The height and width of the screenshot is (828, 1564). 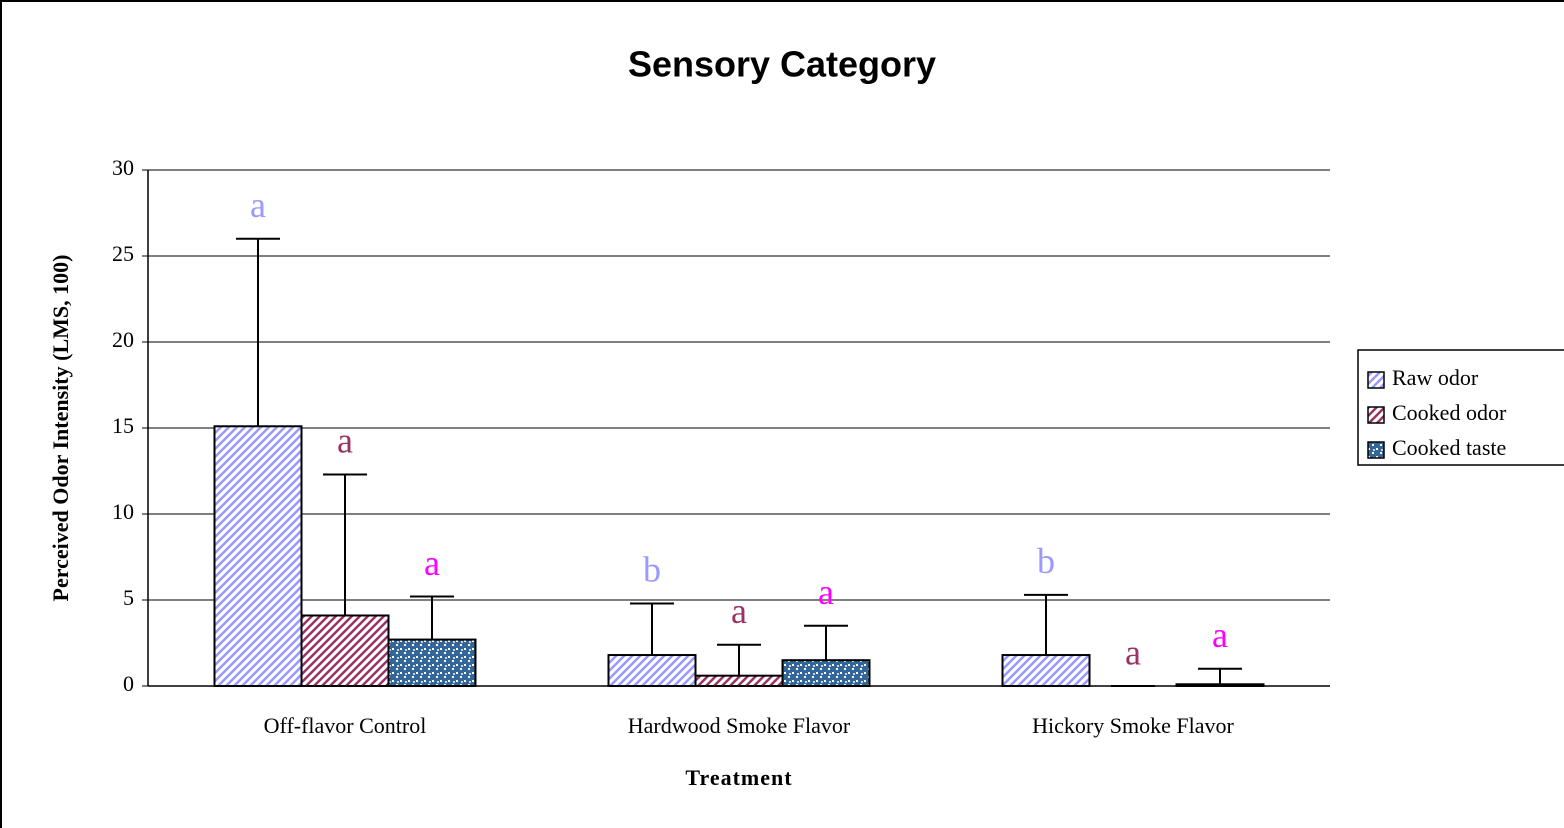 I want to click on y-tick-label: 30, so click(x=123, y=167).